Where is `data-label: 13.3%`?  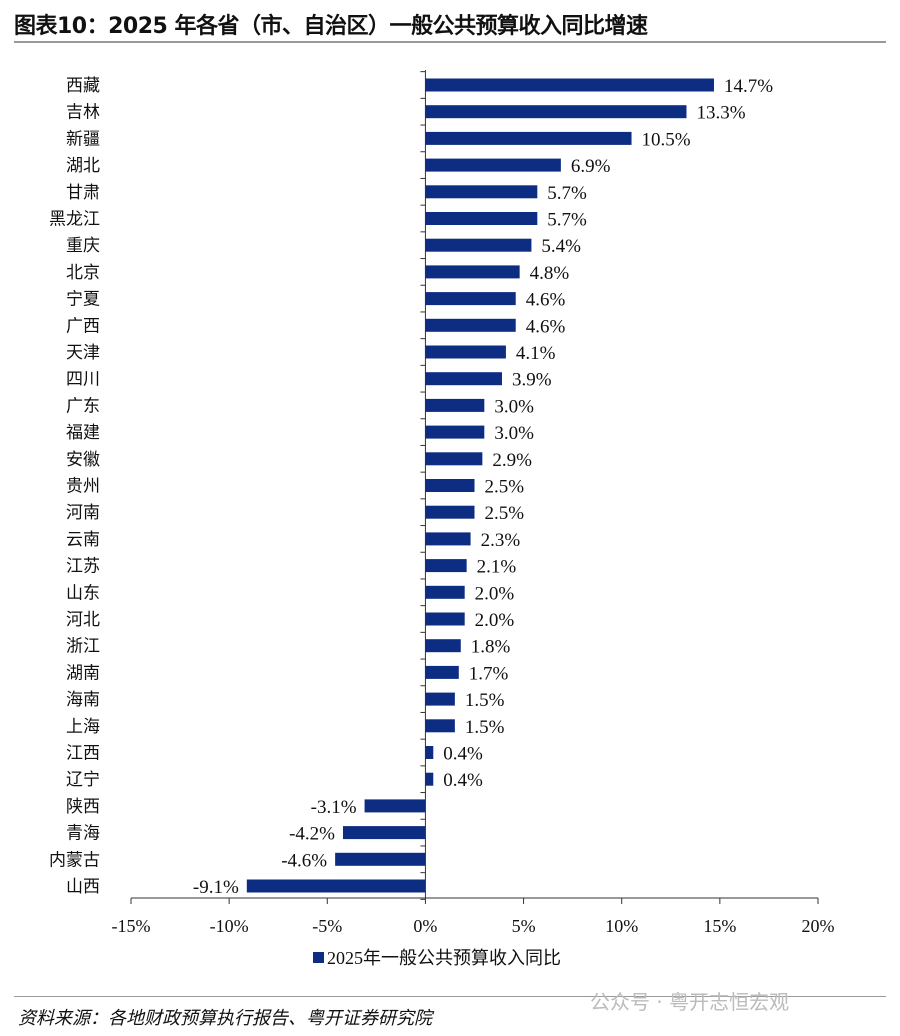
data-label: 13.3% is located at coordinates (720, 113).